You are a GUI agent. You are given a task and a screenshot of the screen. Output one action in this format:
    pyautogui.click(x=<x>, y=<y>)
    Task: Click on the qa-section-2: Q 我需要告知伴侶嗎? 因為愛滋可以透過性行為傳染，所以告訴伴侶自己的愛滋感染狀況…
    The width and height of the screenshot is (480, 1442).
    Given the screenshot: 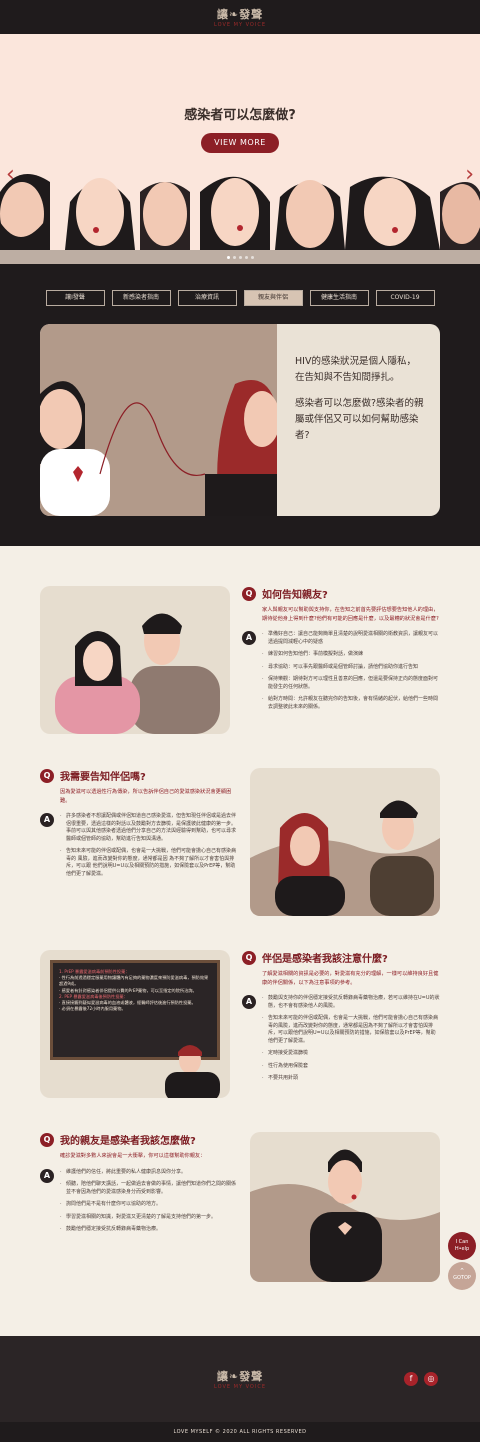 What is the action you would take?
    pyautogui.click(x=240, y=842)
    